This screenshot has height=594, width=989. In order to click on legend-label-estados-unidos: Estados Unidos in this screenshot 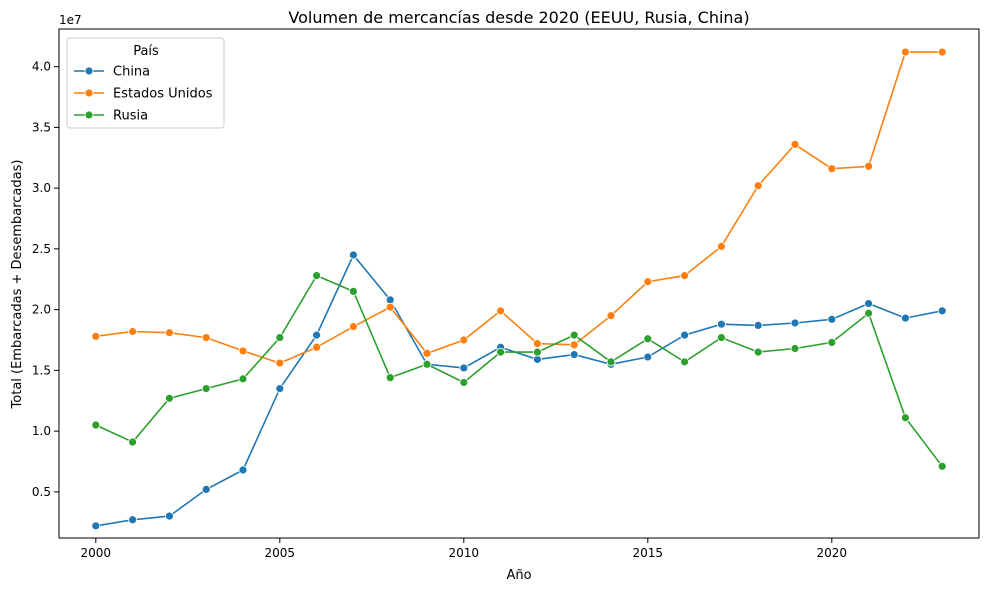, I will do `click(163, 94)`.